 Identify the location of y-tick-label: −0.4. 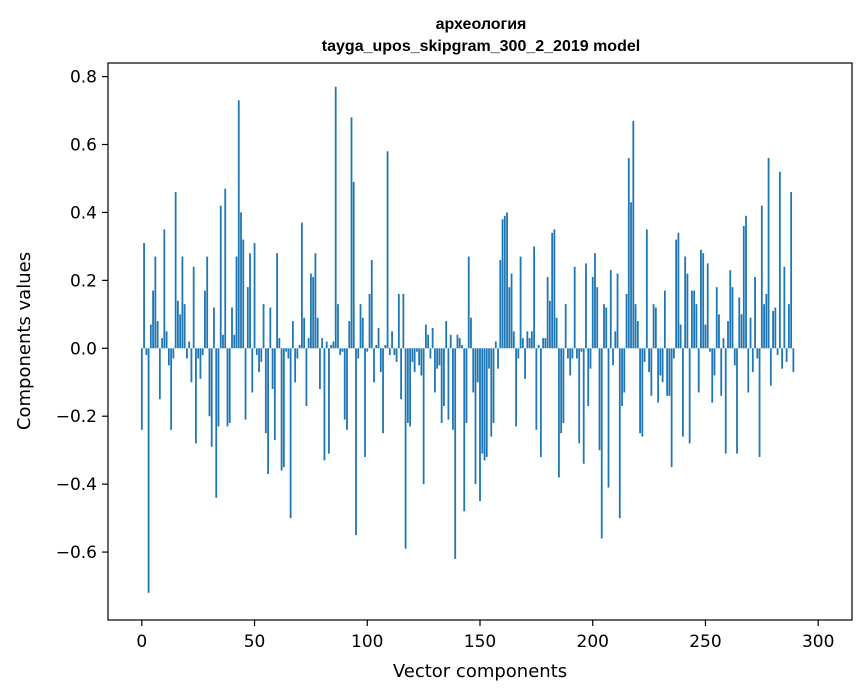
(76, 485).